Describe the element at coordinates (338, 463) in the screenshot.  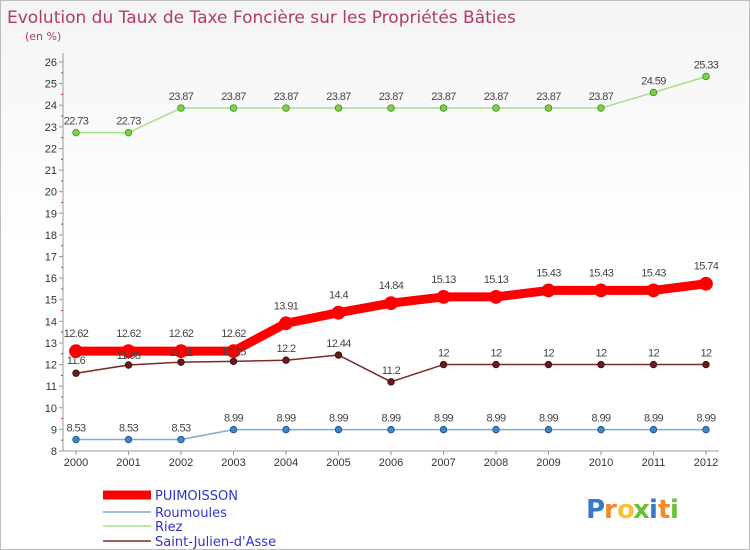
I see `x-tick-label: 2005` at that location.